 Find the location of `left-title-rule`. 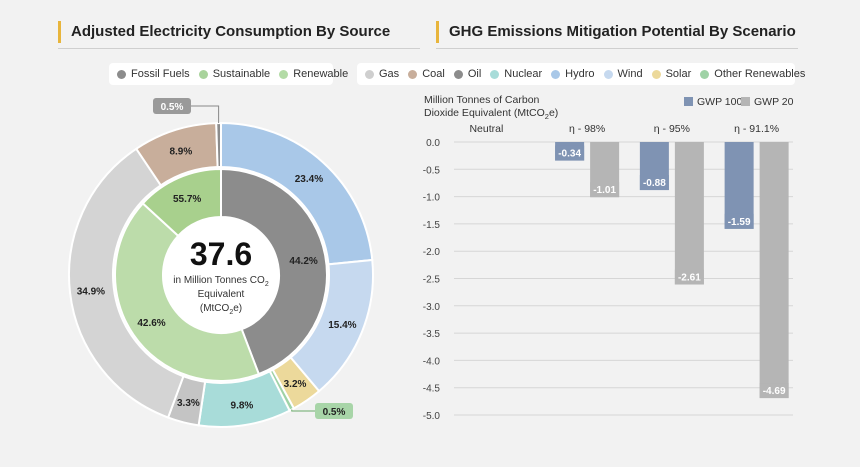

left-title-rule is located at coordinates (239, 48).